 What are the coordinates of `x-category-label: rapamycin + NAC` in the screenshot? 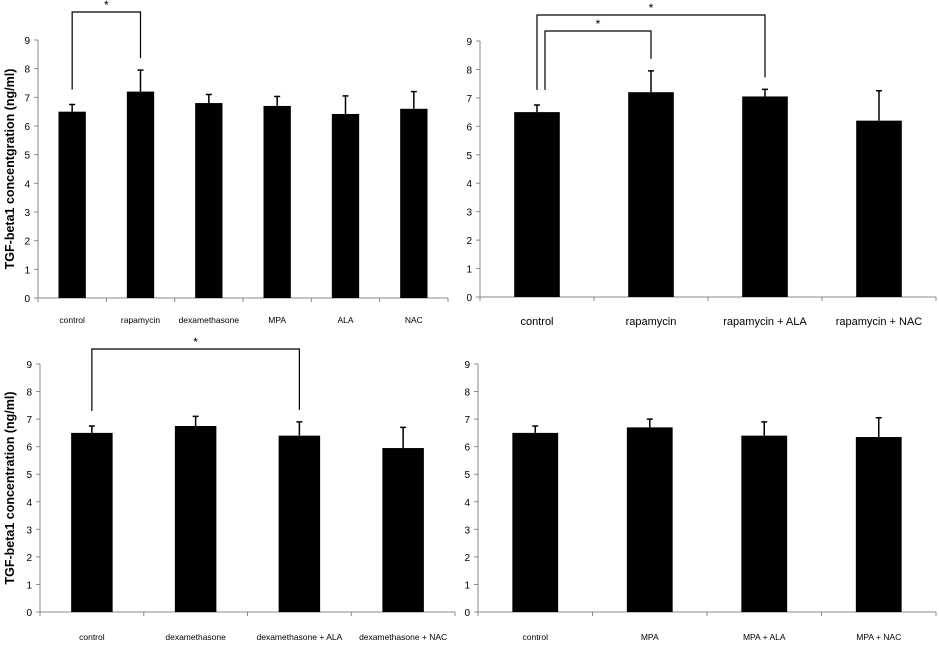 It's located at (879, 322).